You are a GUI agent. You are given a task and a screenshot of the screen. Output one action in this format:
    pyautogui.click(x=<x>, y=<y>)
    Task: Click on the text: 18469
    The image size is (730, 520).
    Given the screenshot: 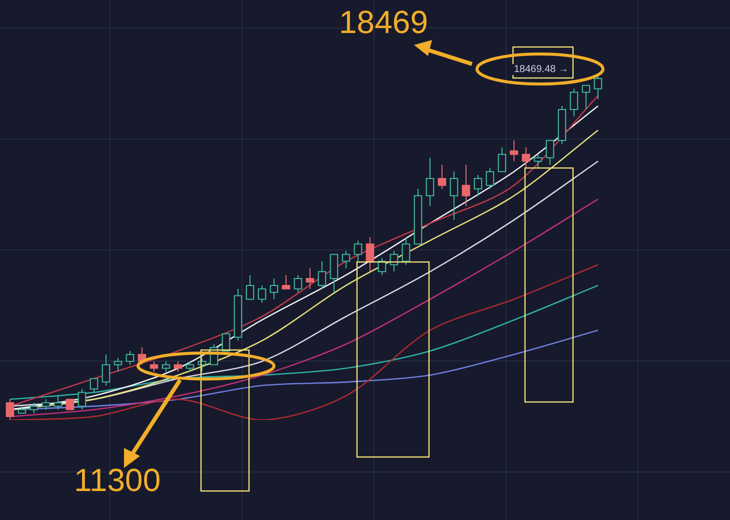 What is the action you would take?
    pyautogui.click(x=383, y=22)
    